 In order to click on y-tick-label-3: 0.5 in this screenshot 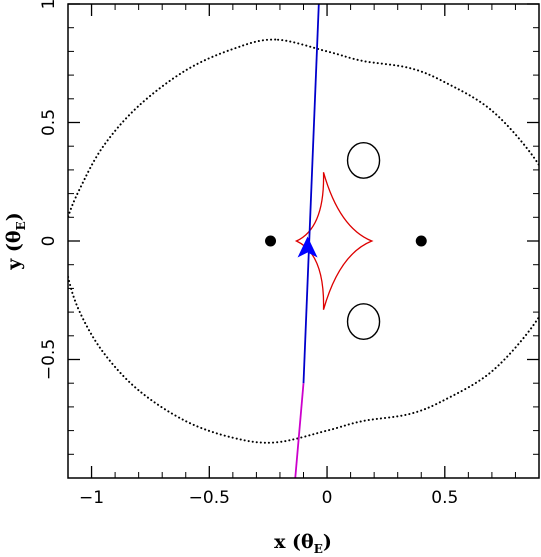, I will do `click(49, 122)`.